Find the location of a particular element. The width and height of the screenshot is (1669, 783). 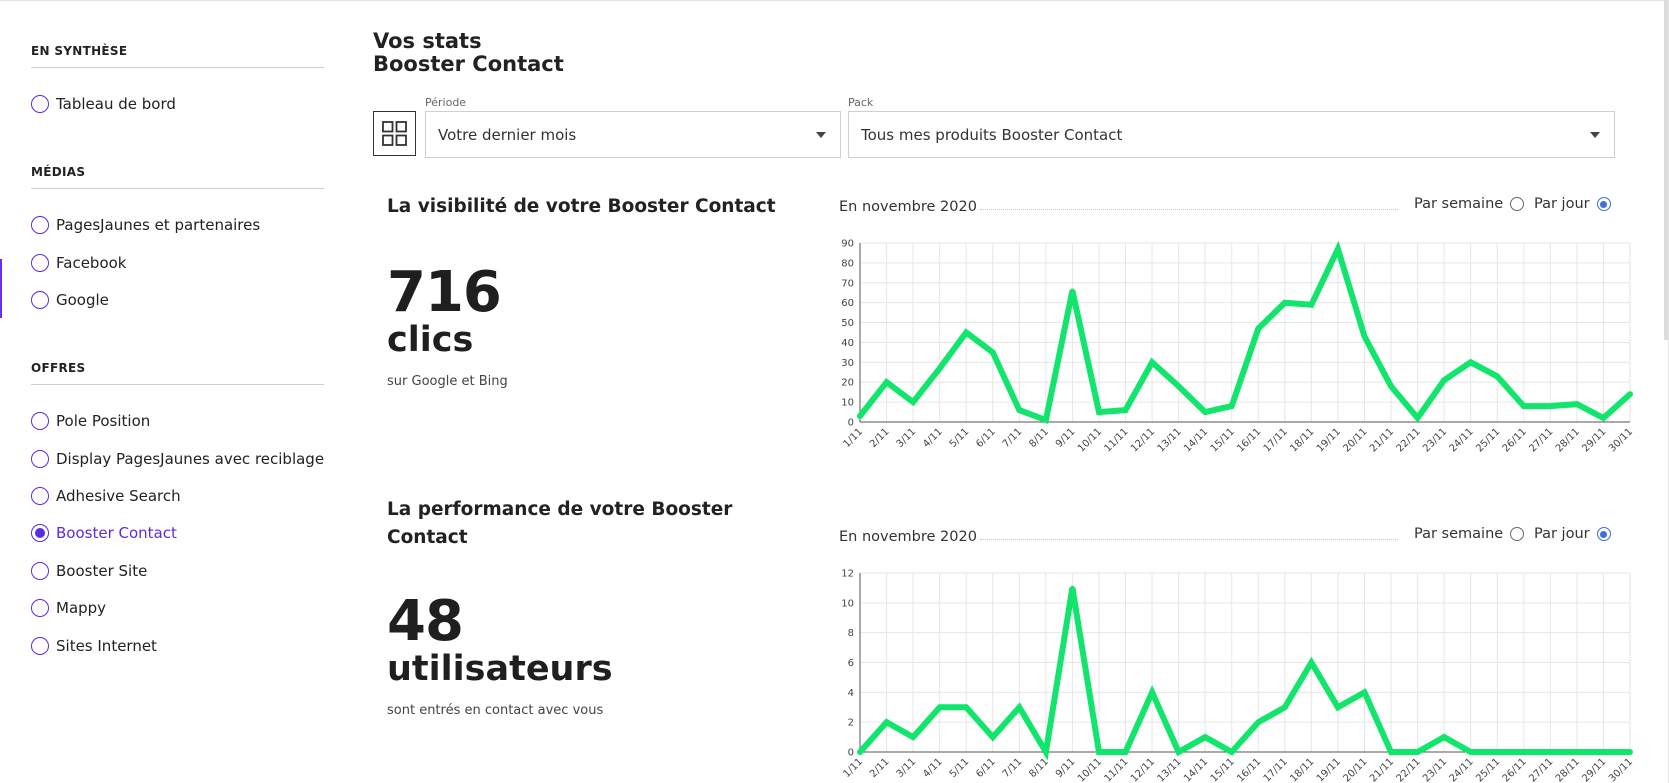

x-tick-label: 9/11 is located at coordinates (1066, 438).